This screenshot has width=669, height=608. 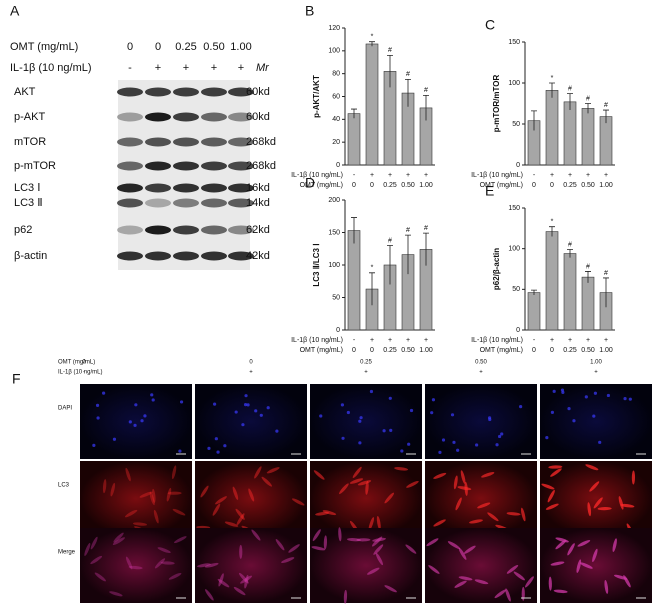 What do you see at coordinates (596, 363) in the screenshot?
I see `condition-value: 1.00` at bounding box center [596, 363].